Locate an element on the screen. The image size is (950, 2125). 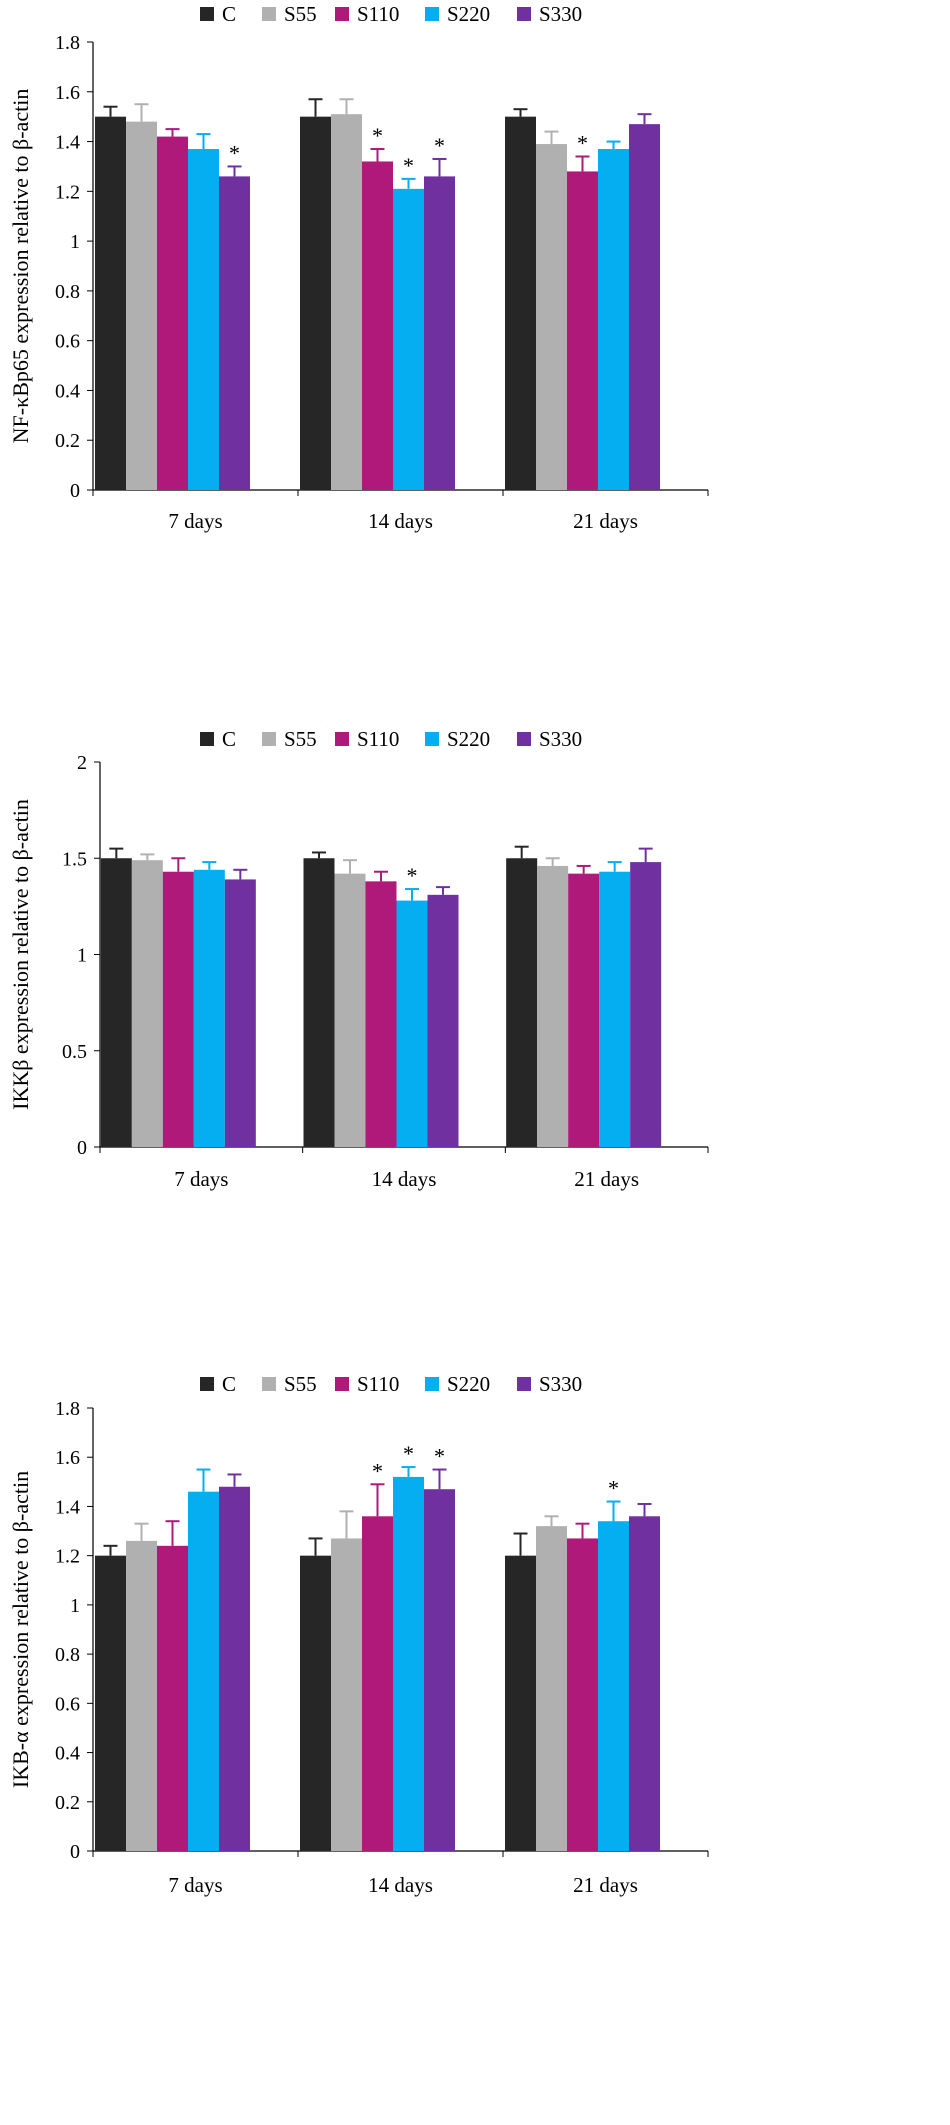
y-tick-label: 1 is located at coordinates (75, 242).